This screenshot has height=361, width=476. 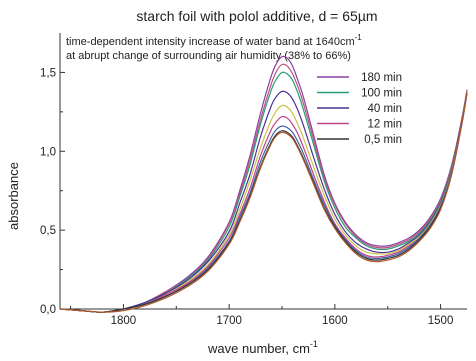 I want to click on legend-label: 100 min, so click(x=381, y=94).